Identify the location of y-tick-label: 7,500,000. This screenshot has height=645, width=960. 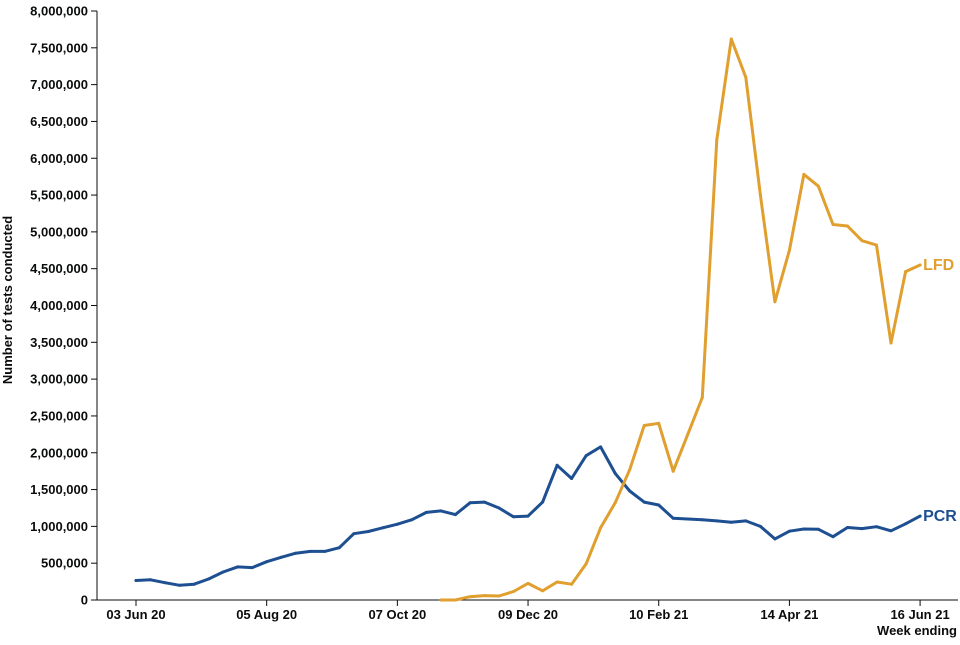
(59, 47).